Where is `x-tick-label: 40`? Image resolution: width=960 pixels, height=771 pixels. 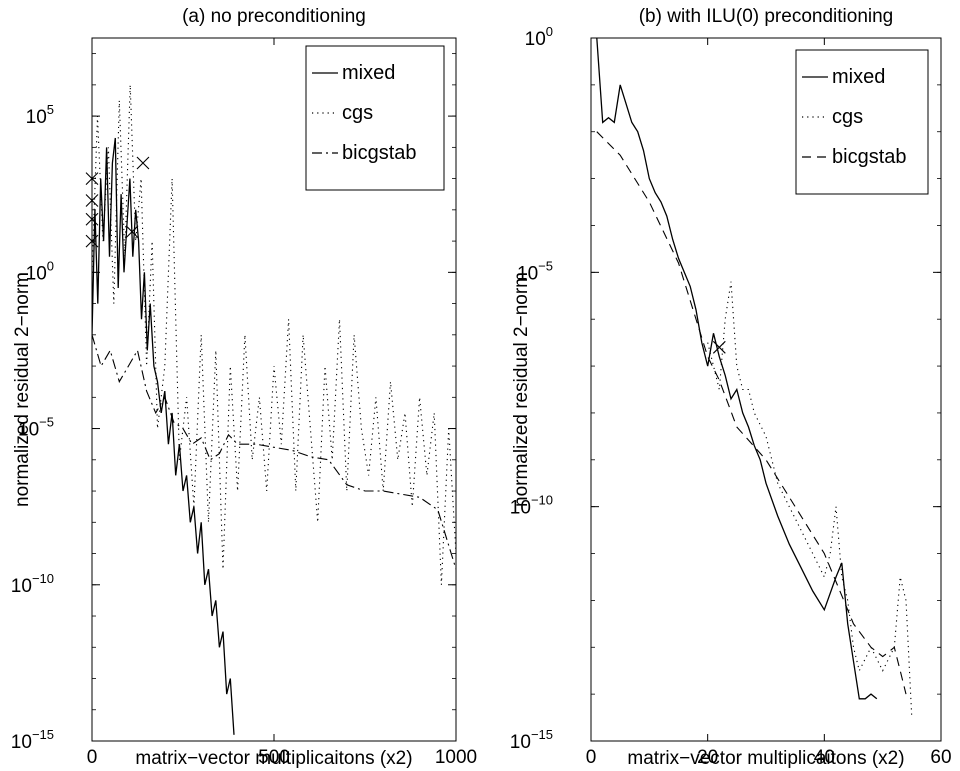 x-tick-label: 40 is located at coordinates (824, 757).